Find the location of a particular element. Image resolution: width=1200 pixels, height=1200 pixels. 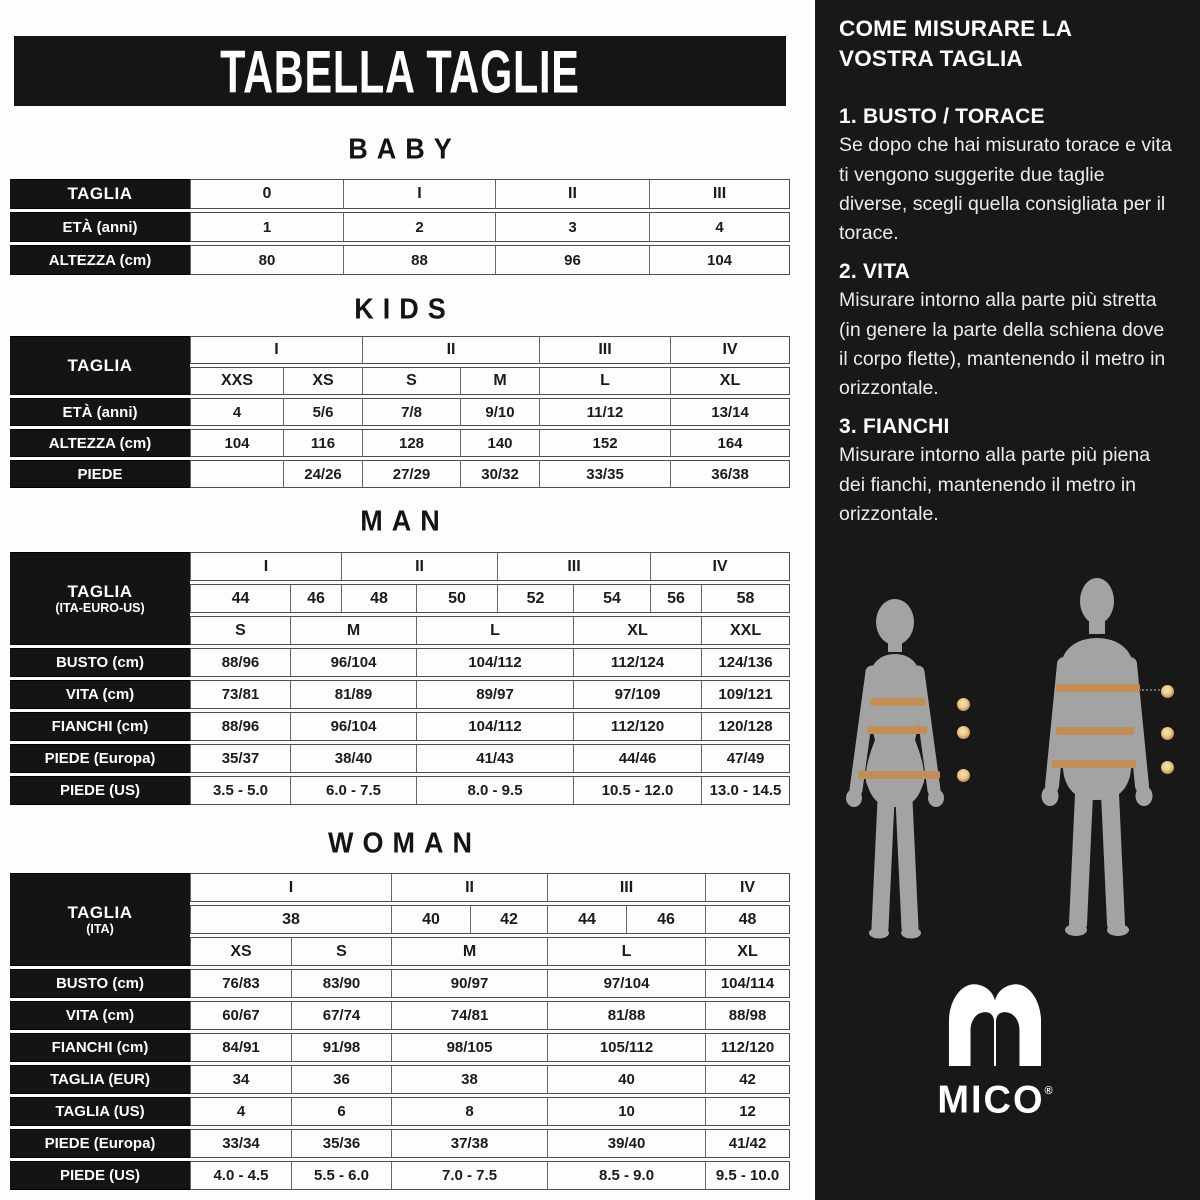

value-cell: 96/104 is located at coordinates (353, 726).